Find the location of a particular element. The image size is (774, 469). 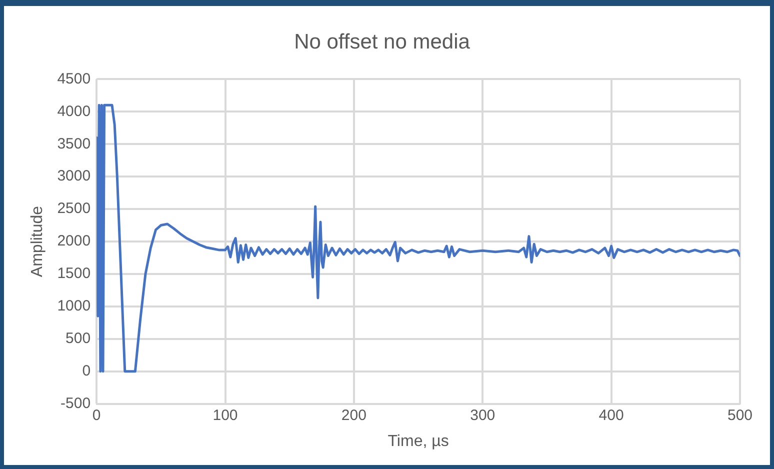

x-tick-label: 400 is located at coordinates (611, 415).